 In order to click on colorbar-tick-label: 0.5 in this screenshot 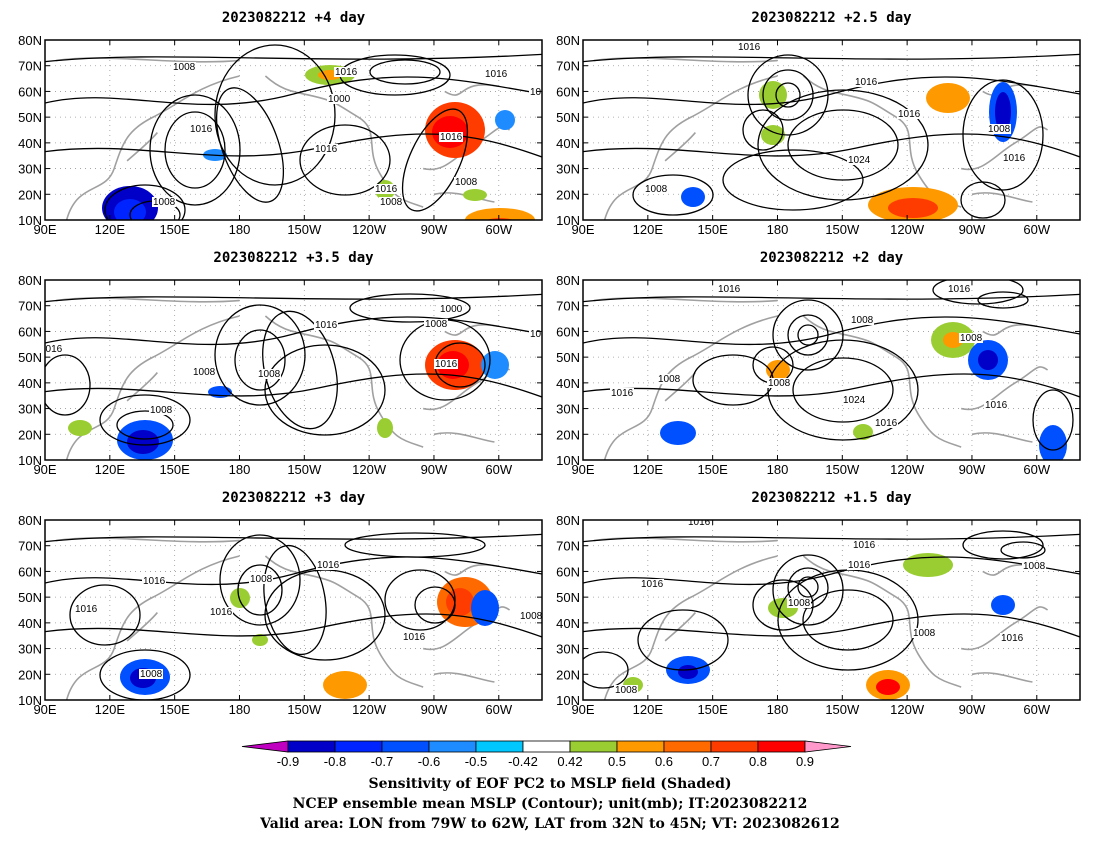, I will do `click(617, 761)`.